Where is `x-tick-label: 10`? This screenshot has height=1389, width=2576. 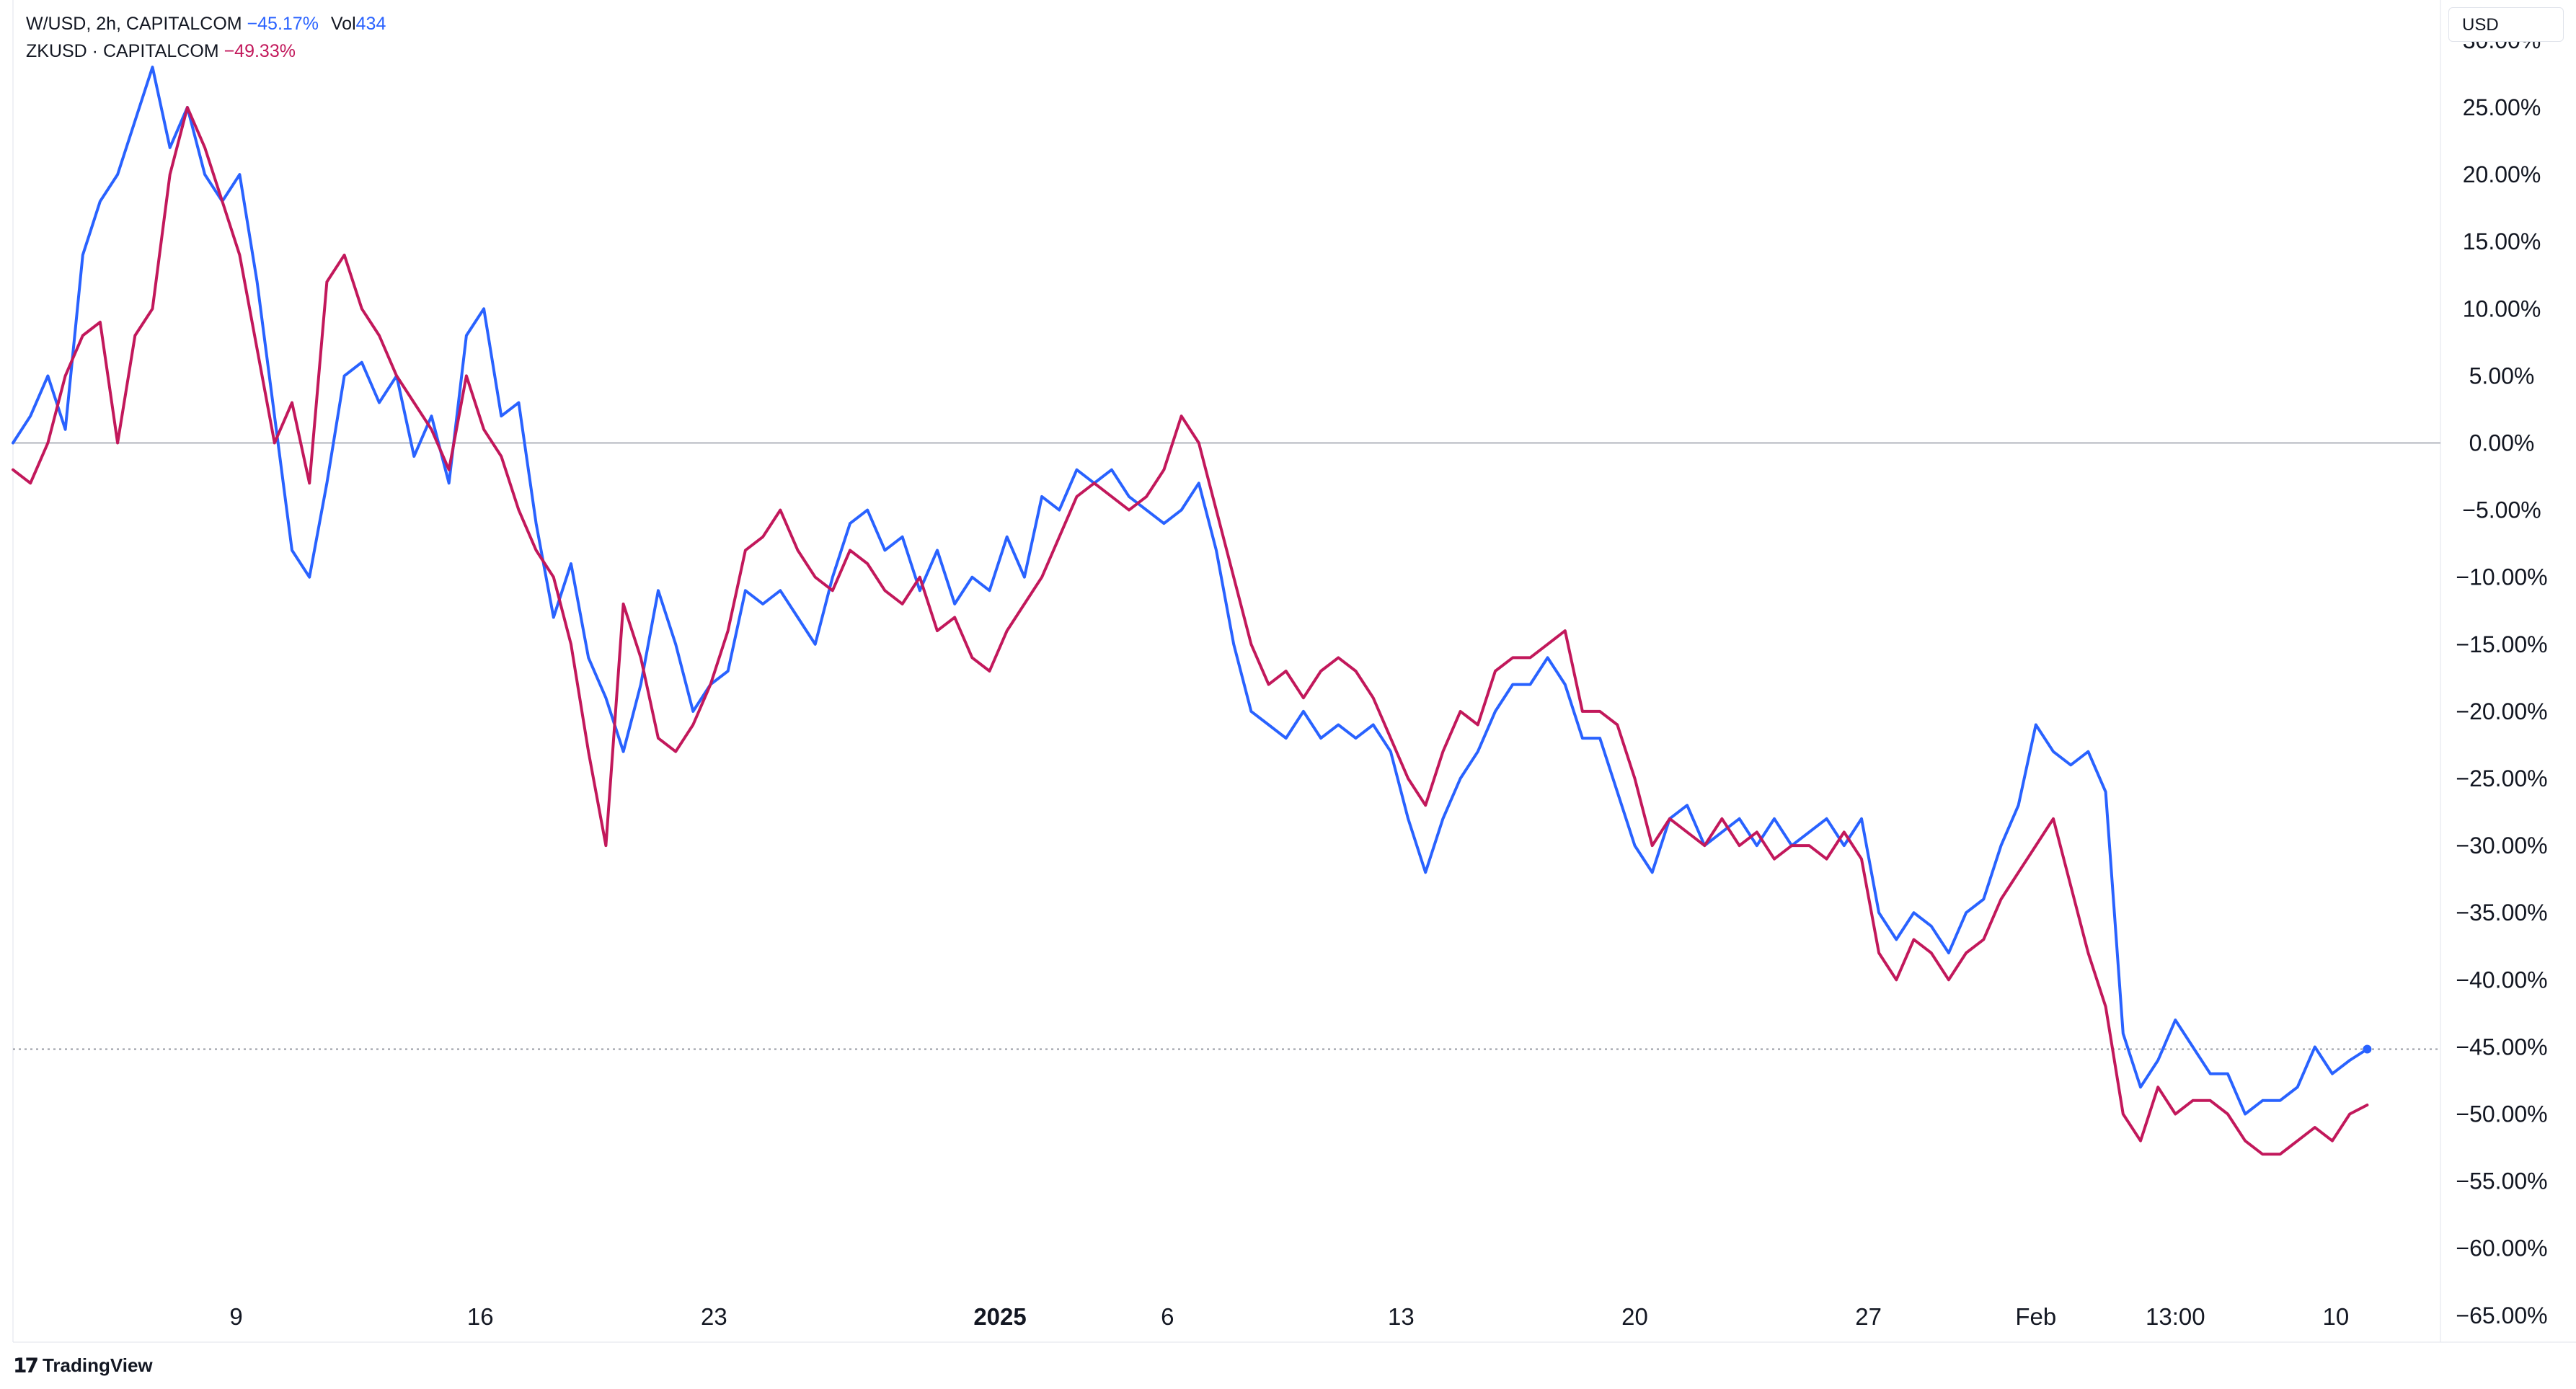
x-tick-label: 10 is located at coordinates (2336, 1316).